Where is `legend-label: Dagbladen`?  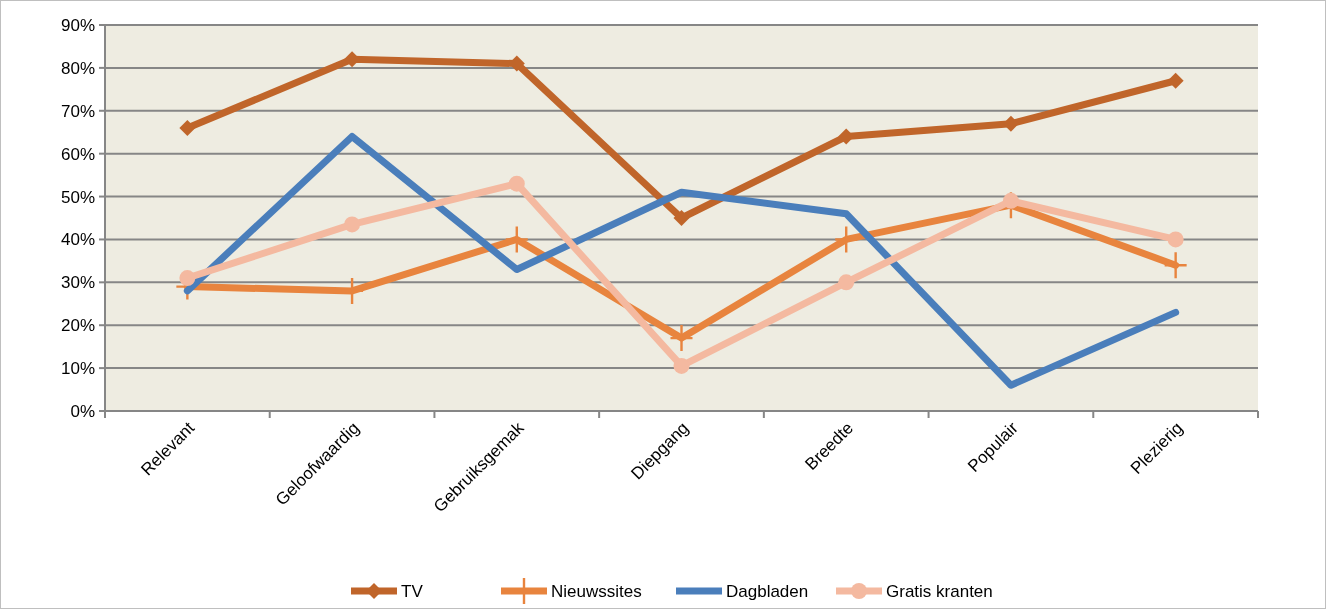
legend-label: Dagbladen is located at coordinates (767, 591).